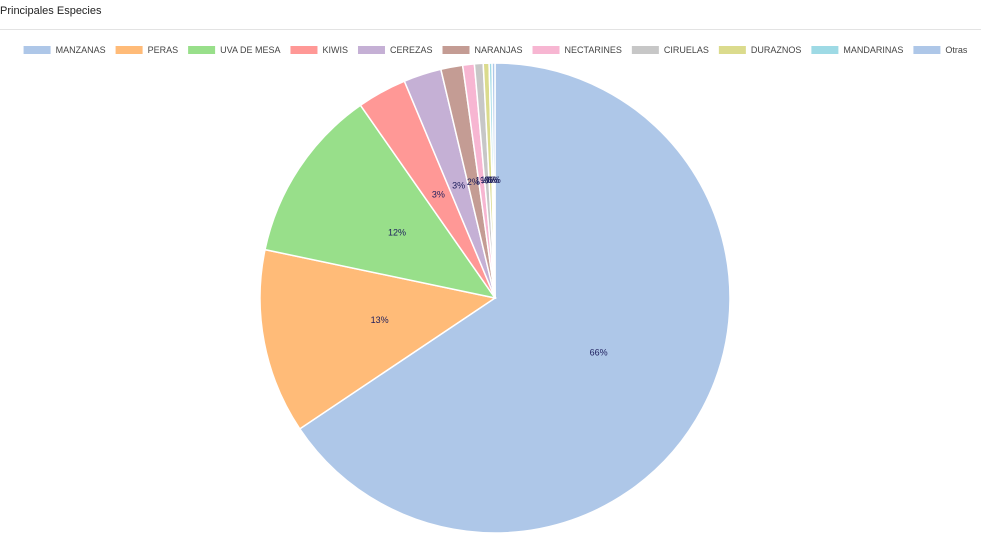 The image size is (981, 542). What do you see at coordinates (397, 233) in the screenshot?
I see `slice-label: 12%` at bounding box center [397, 233].